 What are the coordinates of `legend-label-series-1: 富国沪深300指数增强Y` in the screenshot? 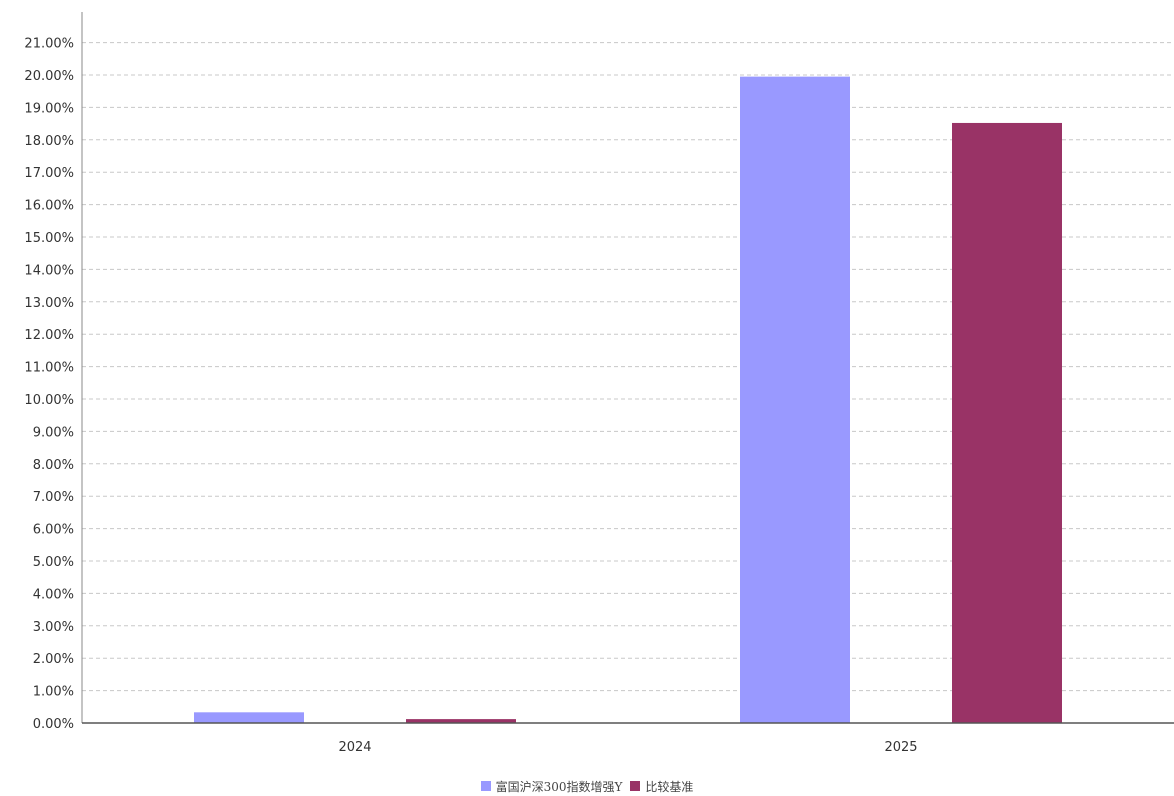 It's located at (559, 786).